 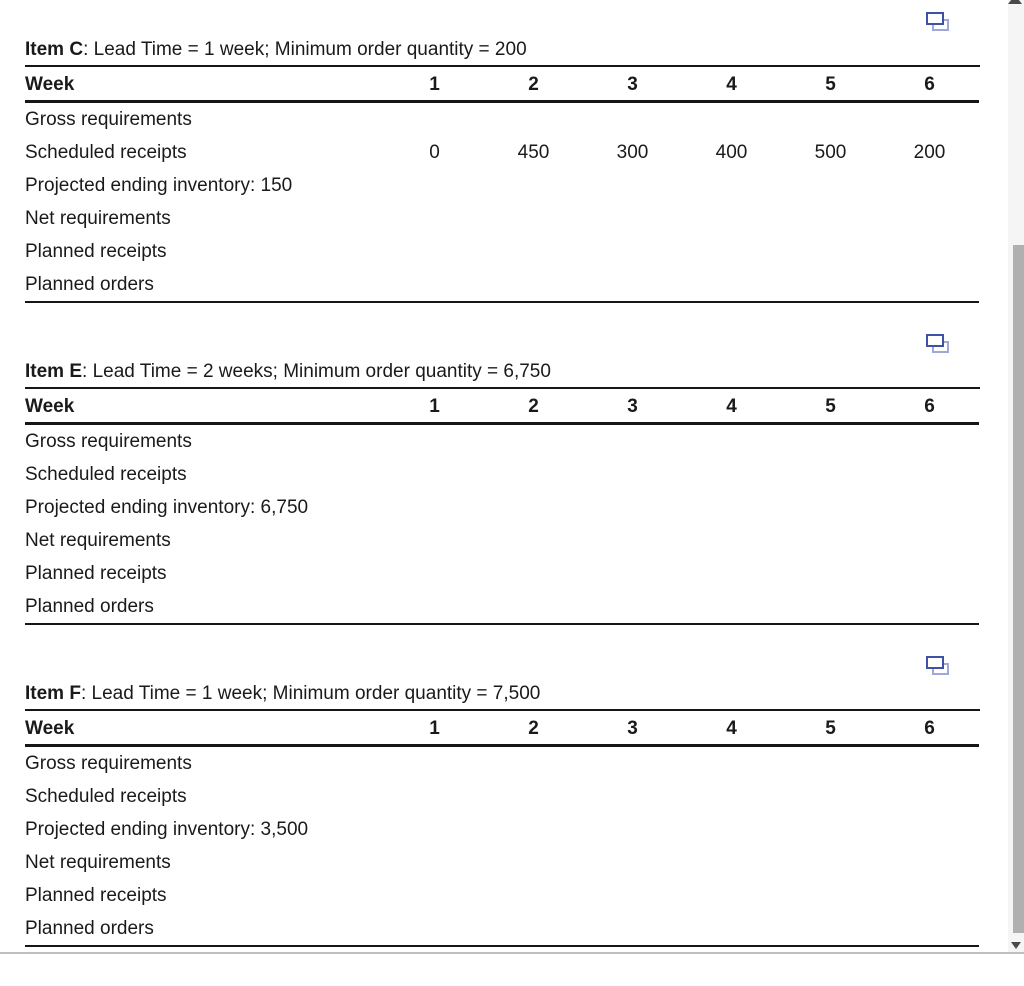 I want to click on week-number-header: 4, so click(x=731, y=85).